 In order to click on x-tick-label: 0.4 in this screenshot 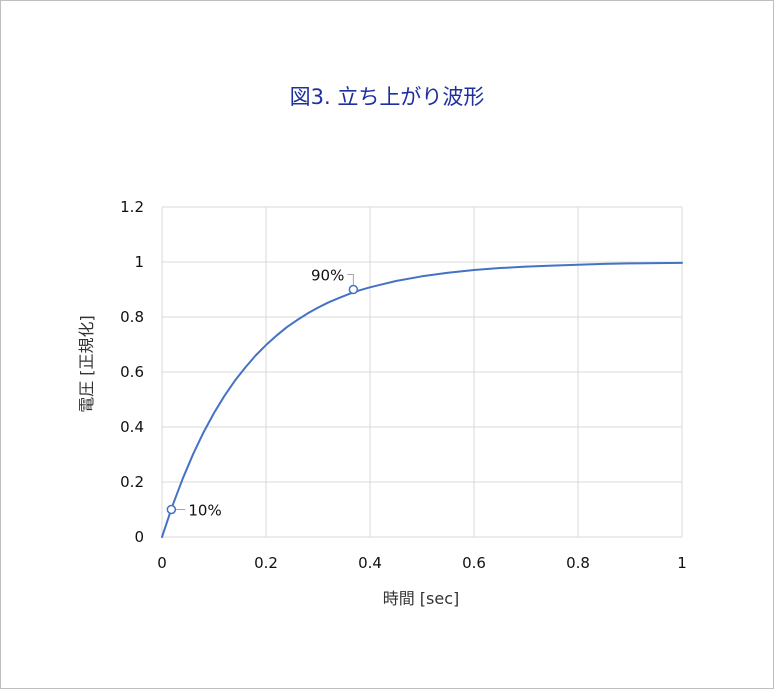, I will do `click(370, 563)`.